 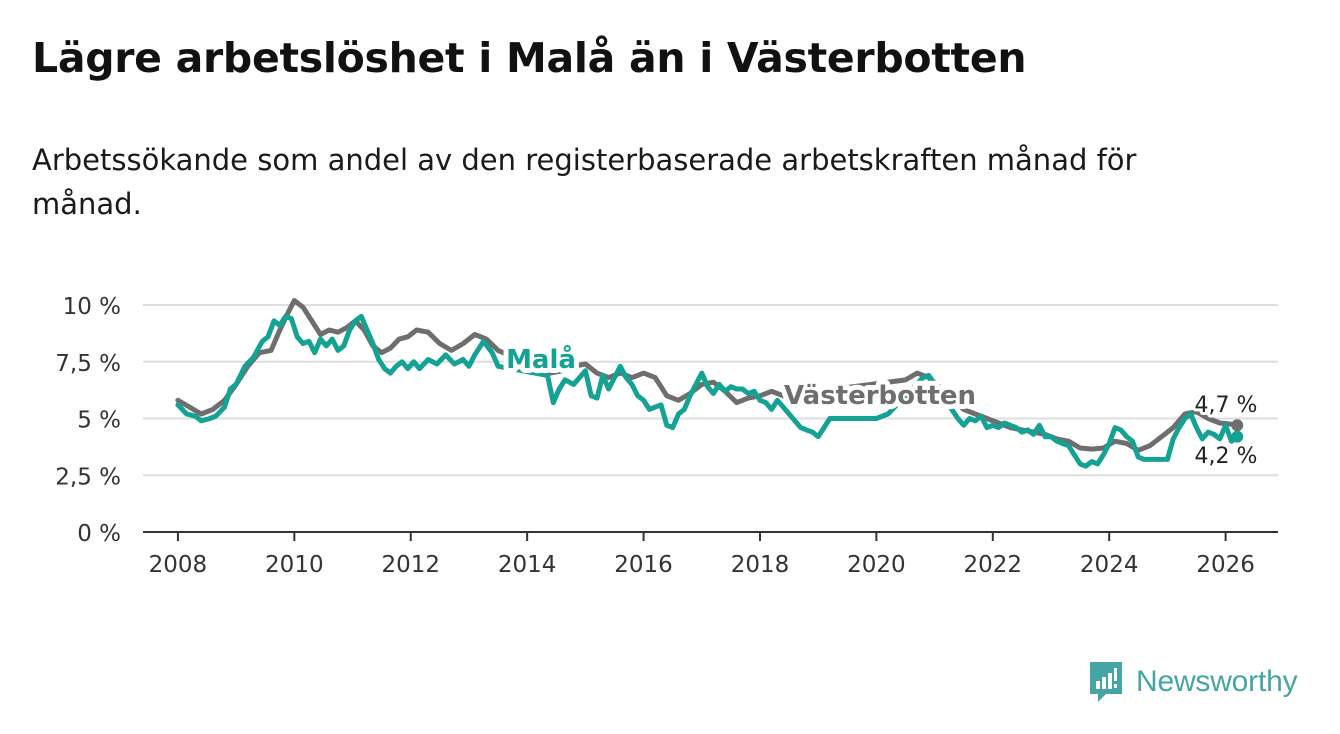 I want to click on end-value-label-vasterbotten: 4,7 %, so click(x=1226, y=405).